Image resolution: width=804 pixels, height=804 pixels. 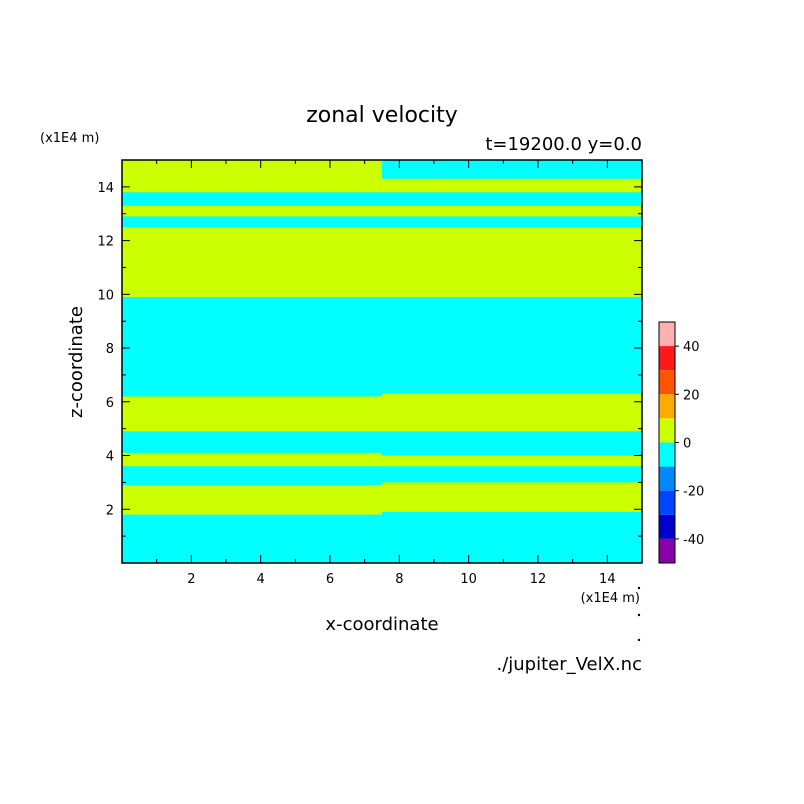 I want to click on y-tick-label: 4, so click(x=110, y=457).